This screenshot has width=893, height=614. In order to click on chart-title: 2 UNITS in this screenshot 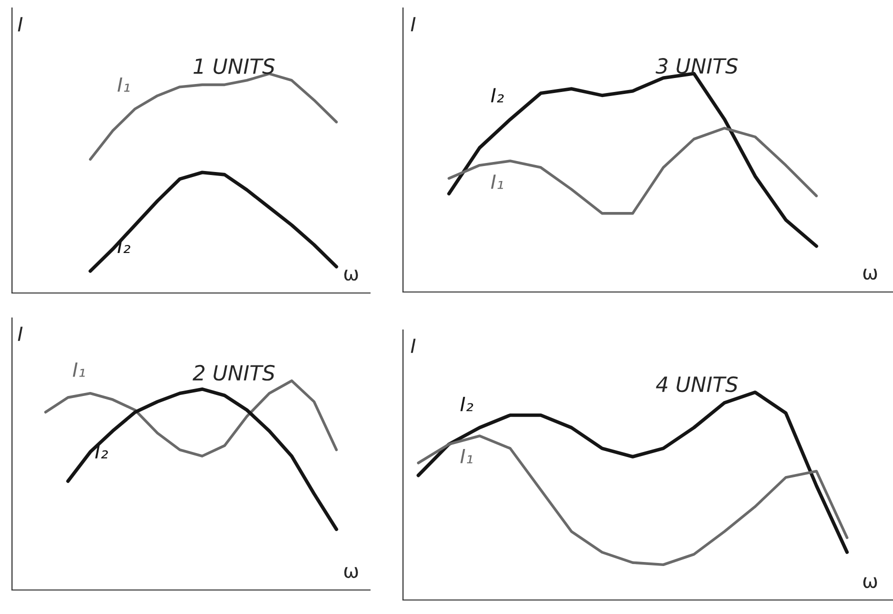, I will do `click(233, 372)`.